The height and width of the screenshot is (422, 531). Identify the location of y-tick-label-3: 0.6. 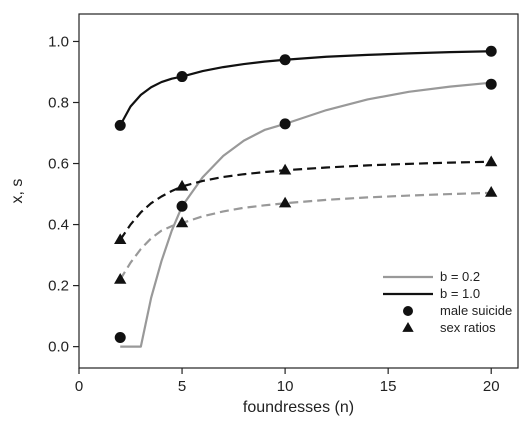
(58, 164).